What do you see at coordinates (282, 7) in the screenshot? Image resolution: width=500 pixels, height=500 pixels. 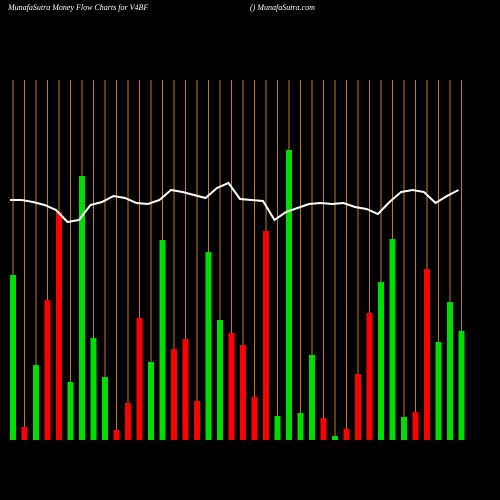 I see `chart-subtitle: () MunafaSutra.com` at bounding box center [282, 7].